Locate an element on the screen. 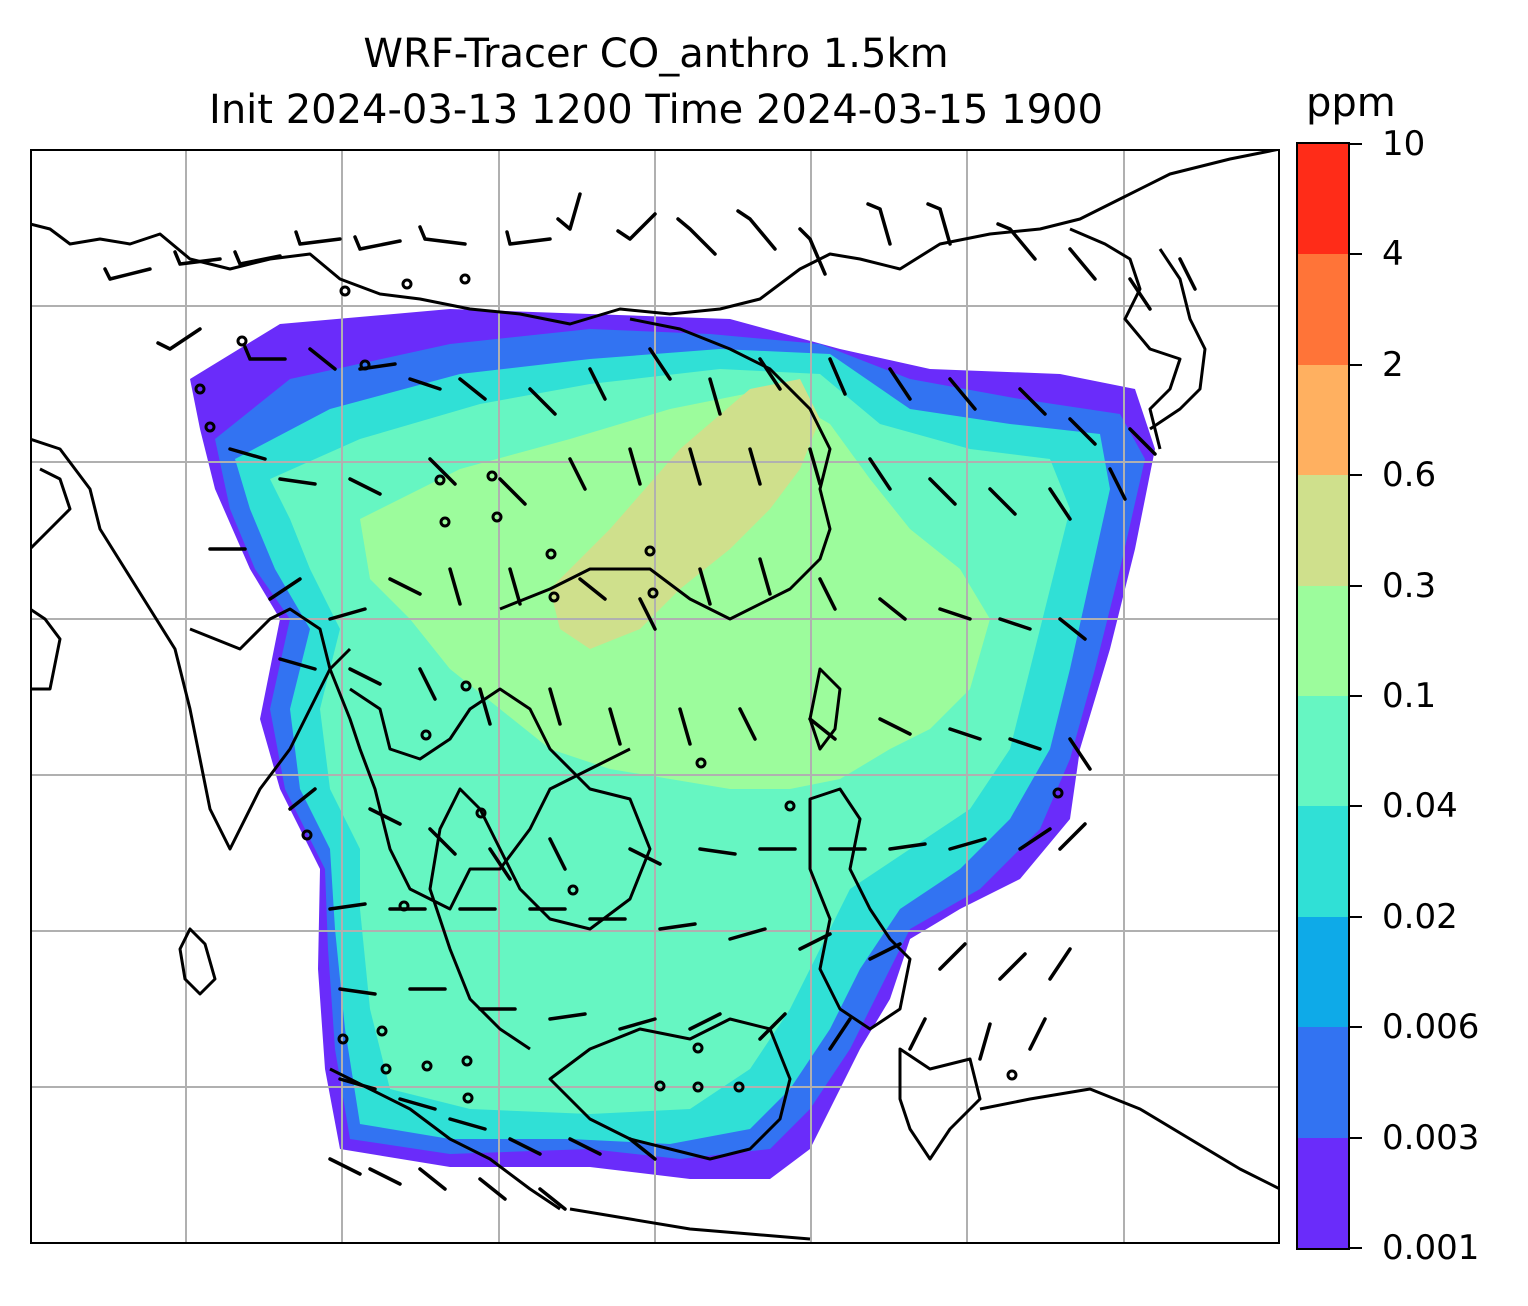  plume-level-0.3 is located at coordinates (685, 514).